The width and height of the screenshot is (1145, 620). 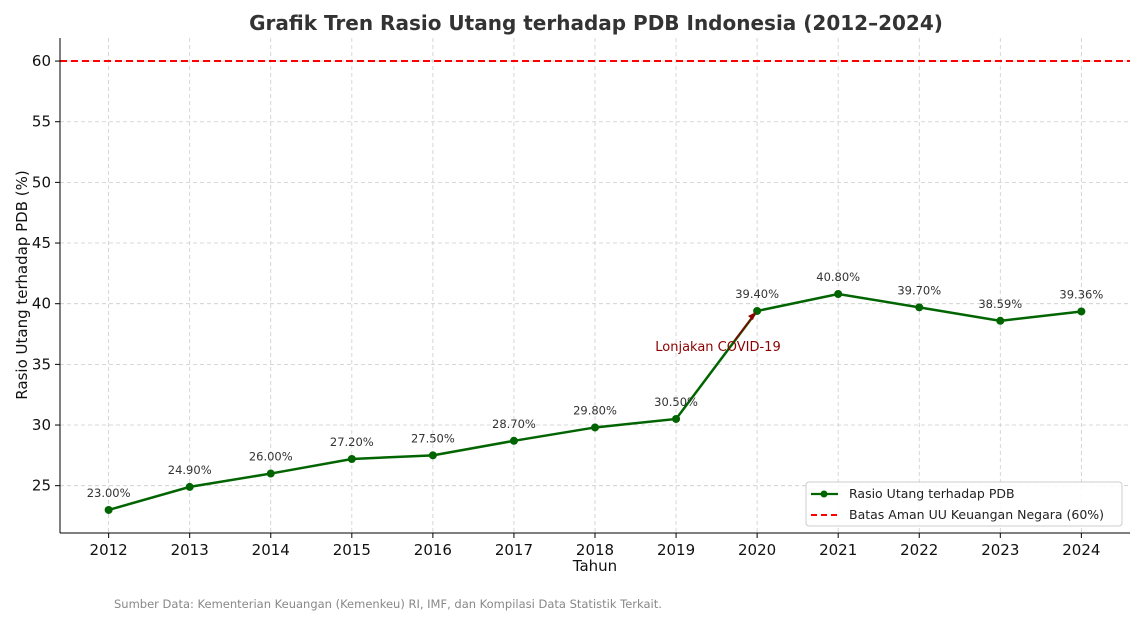 I want to click on data-label: 27.50%, so click(x=433, y=438).